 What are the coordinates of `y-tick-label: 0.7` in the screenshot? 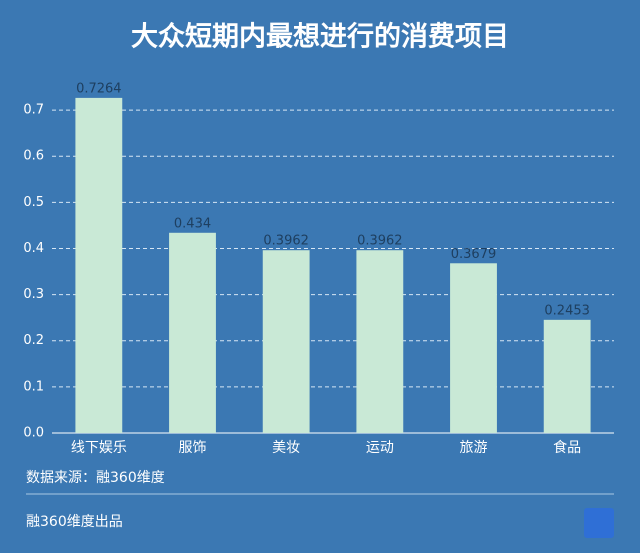 It's located at (33, 110).